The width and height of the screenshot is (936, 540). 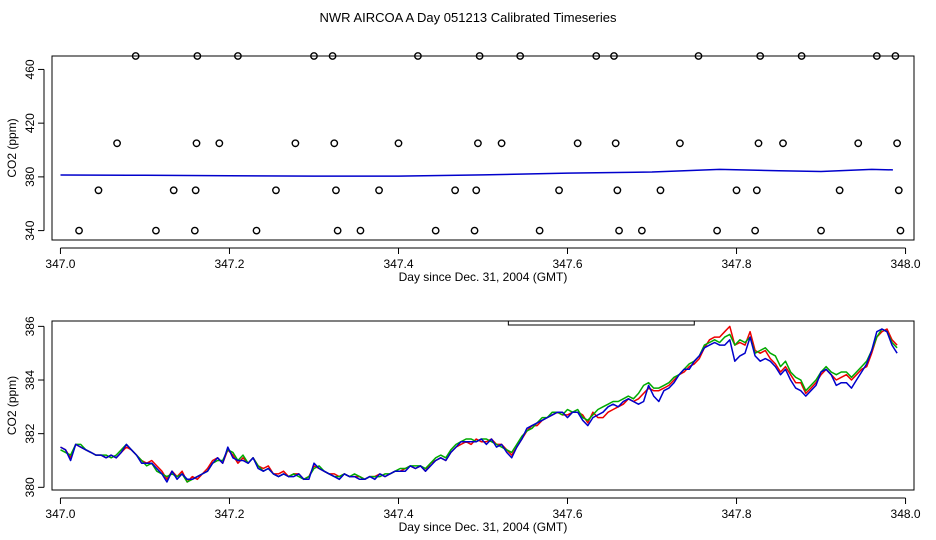 I want to click on period-marker, so click(x=601, y=323).